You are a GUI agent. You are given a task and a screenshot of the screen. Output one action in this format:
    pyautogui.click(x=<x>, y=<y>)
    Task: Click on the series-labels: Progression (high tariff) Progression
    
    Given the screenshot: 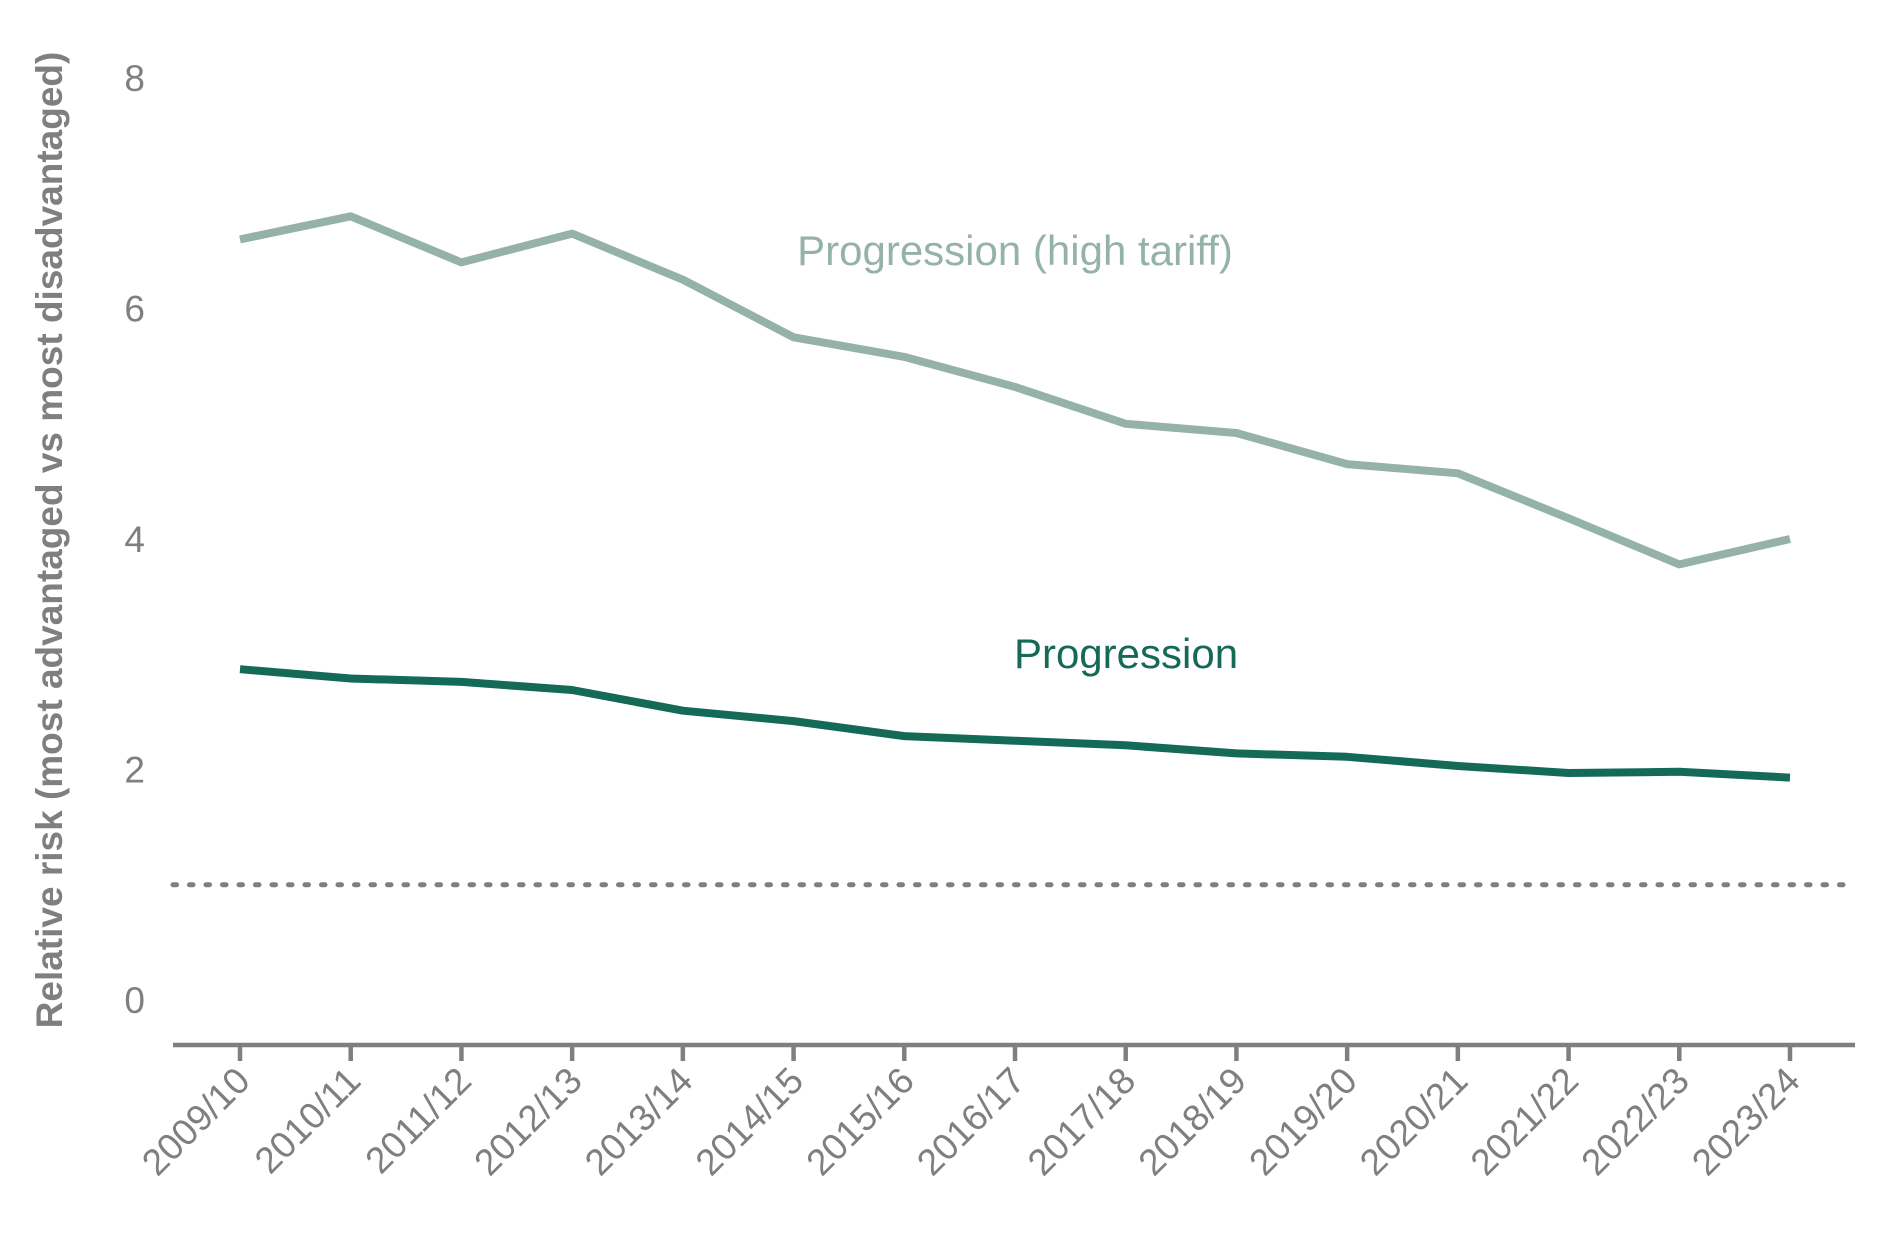 What is the action you would take?
    pyautogui.click(x=1017, y=452)
    